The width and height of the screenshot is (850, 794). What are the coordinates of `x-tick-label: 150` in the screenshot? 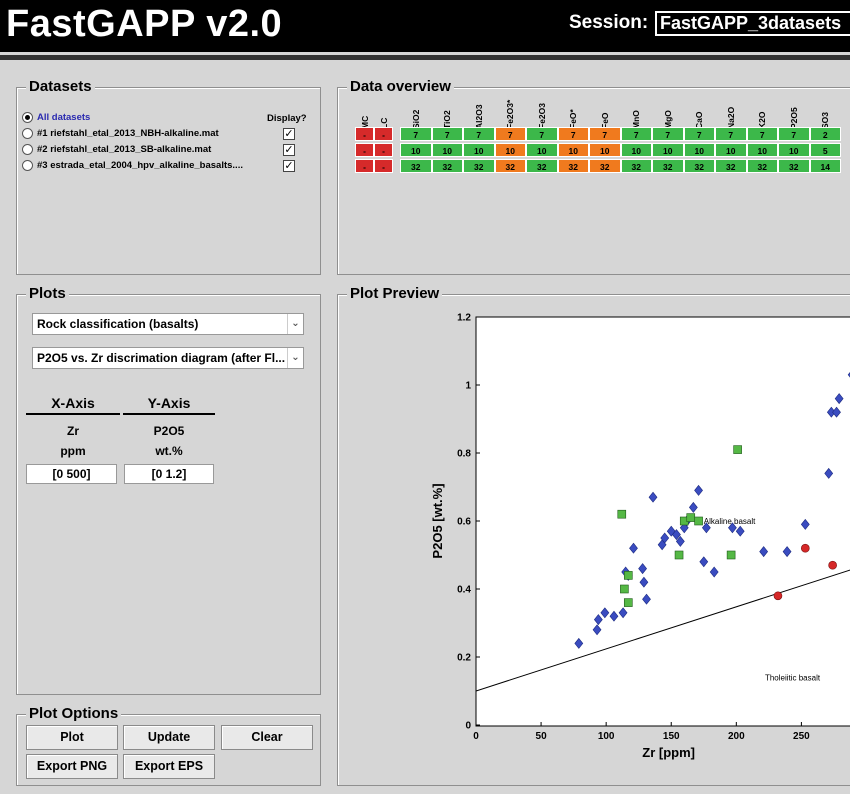 It's located at (671, 736).